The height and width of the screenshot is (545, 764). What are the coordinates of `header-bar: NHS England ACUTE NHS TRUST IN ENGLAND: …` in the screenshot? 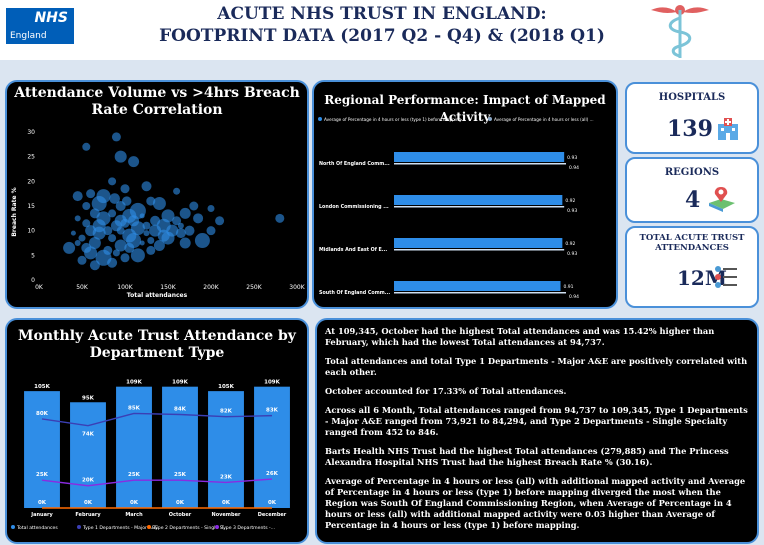 It's located at (382, 30).